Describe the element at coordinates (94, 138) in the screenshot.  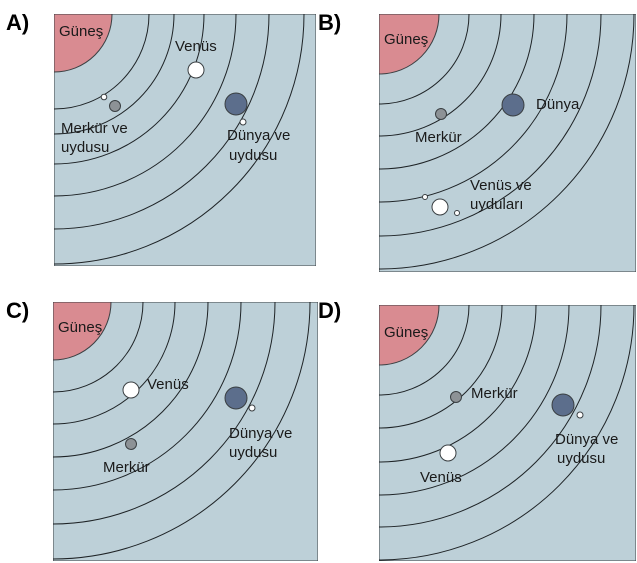
I see `mercury-label: Merkür ve uydusu` at that location.